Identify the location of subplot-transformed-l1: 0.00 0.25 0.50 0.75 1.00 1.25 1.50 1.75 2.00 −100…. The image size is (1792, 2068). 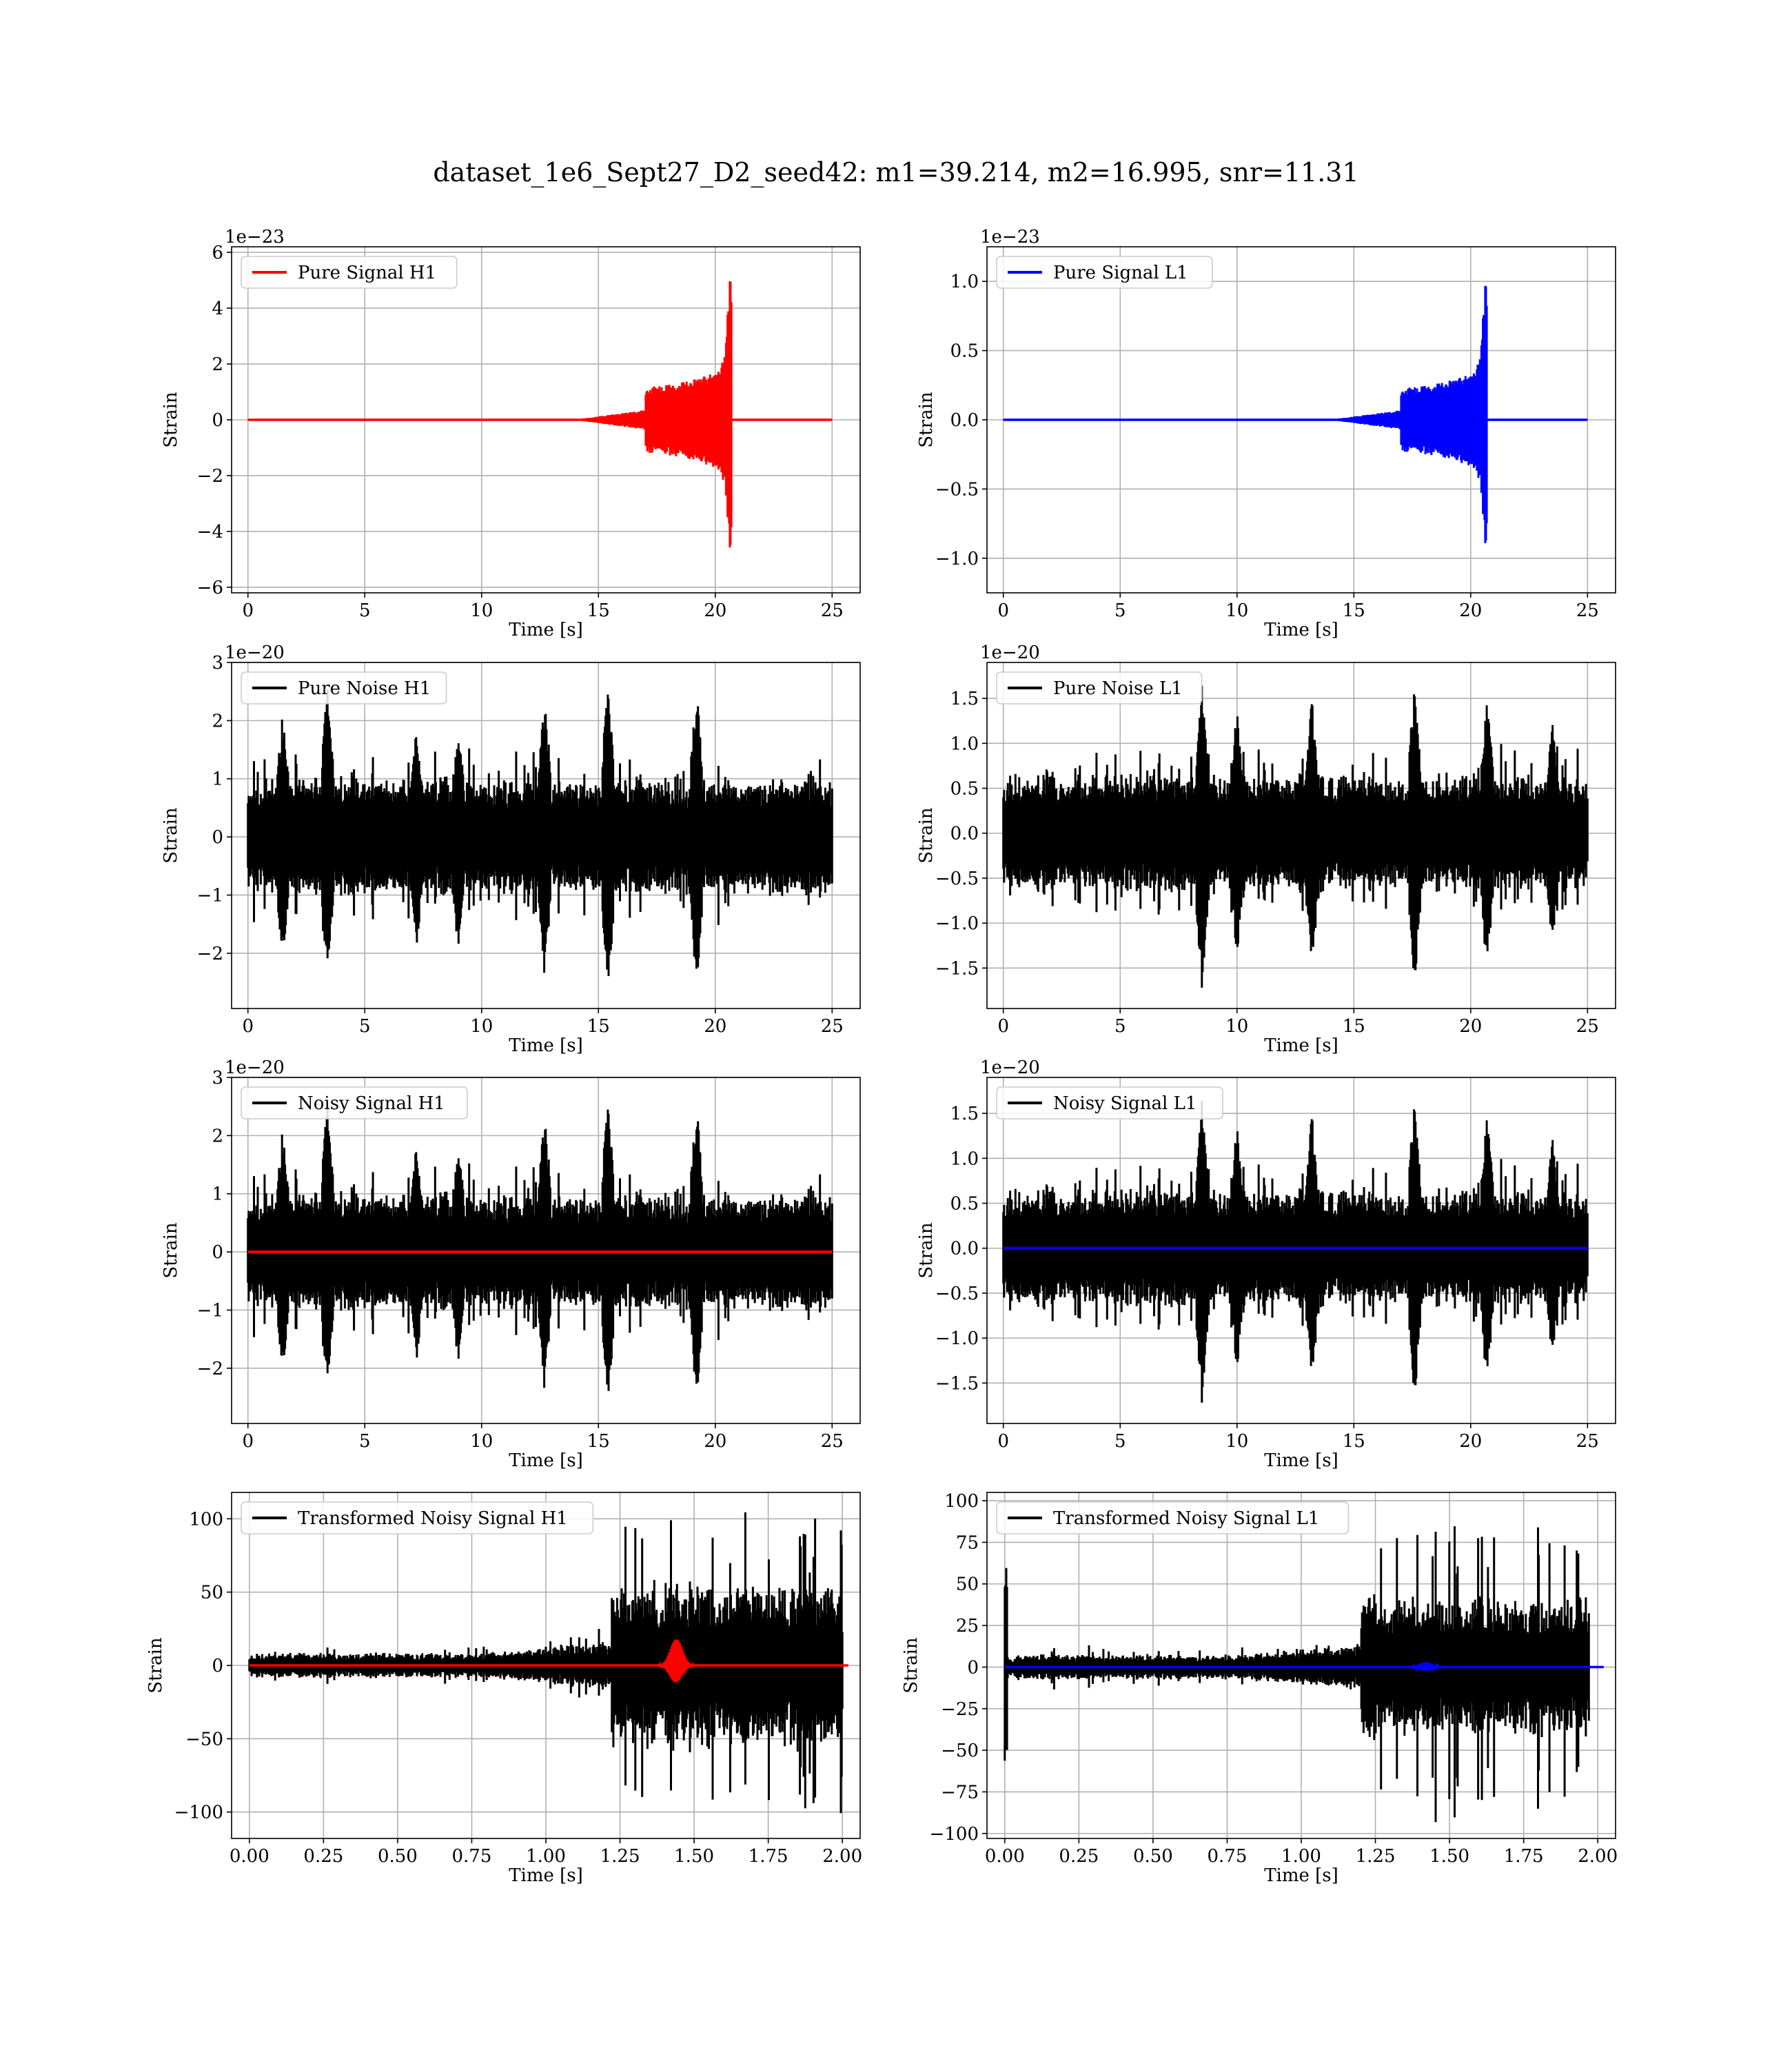
(1259, 1689).